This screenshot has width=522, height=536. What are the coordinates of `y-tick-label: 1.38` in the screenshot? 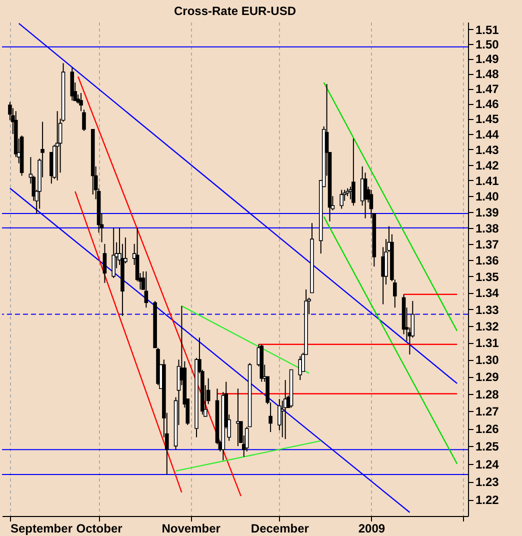 It's located at (488, 228).